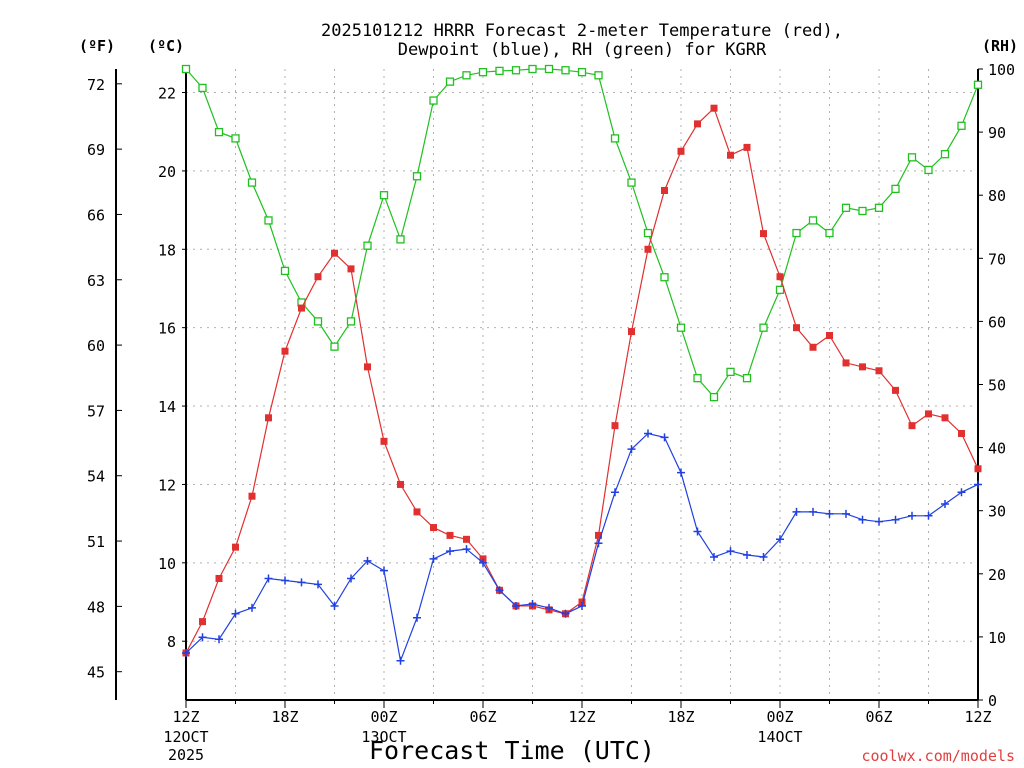  Describe the element at coordinates (97, 46) in the screenshot. I see `fahrenheit-unit-label: (ºF)` at that location.